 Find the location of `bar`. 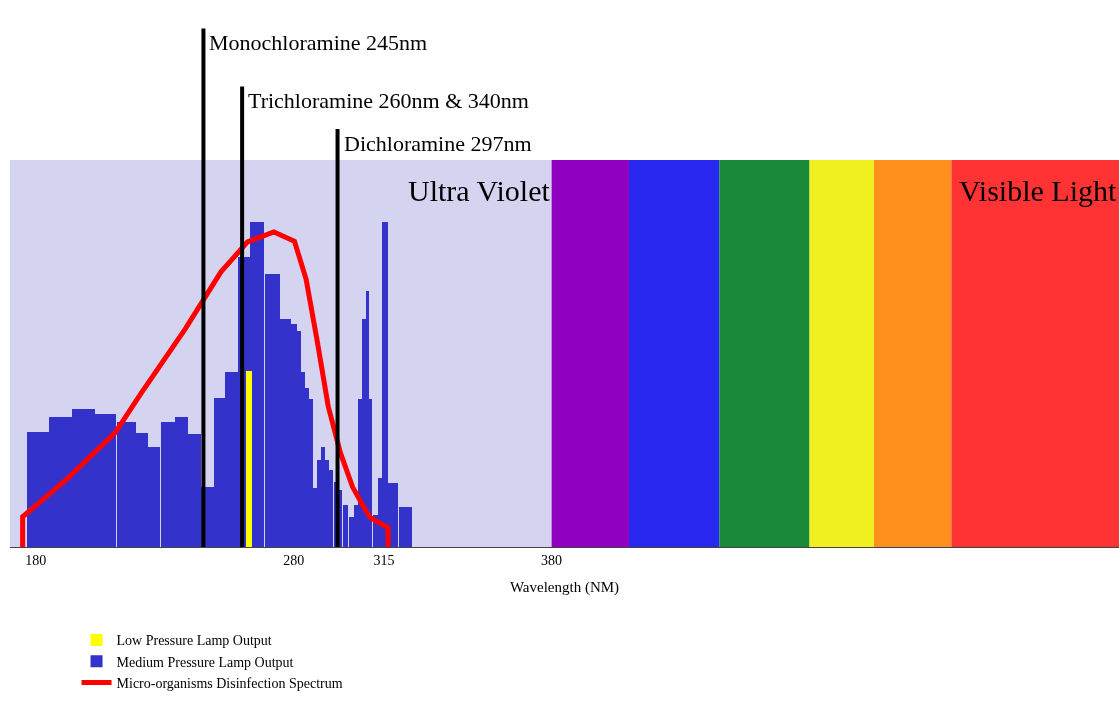

bar is located at coordinates (249, 459).